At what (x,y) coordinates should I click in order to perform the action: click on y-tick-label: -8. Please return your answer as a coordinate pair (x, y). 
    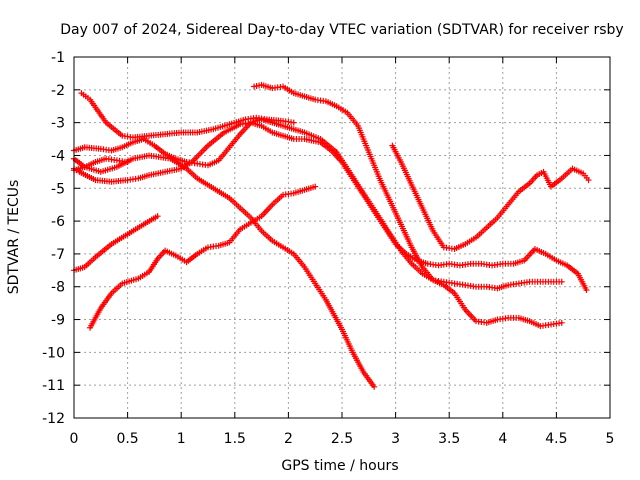
    Looking at the image, I should click on (58, 288).